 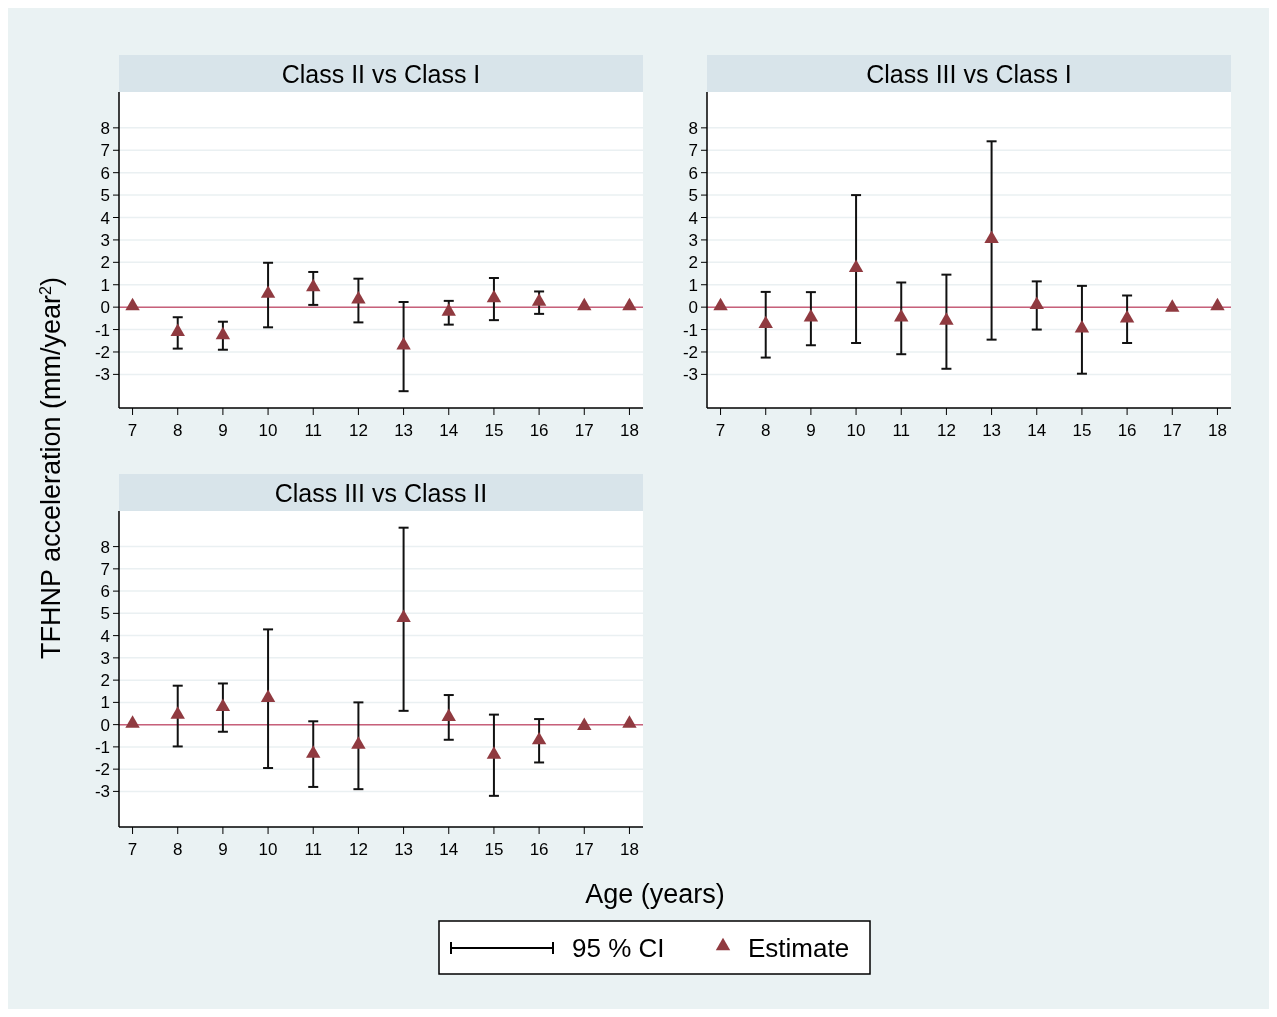 What do you see at coordinates (381, 492) in the screenshot?
I see `chart-title: Class III vs Class II` at bounding box center [381, 492].